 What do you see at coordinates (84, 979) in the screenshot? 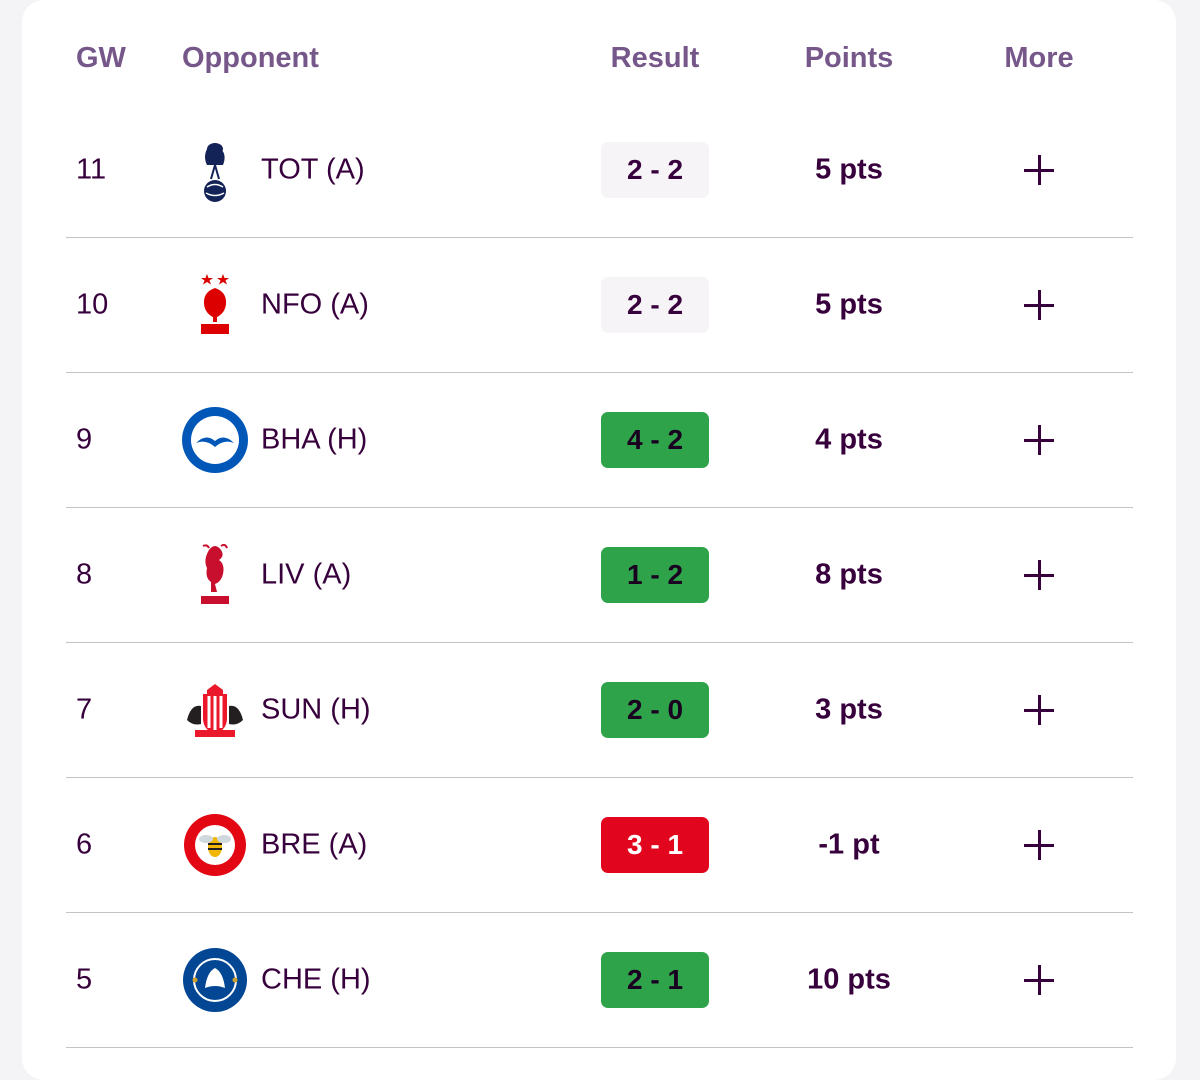
I see `gameweek-number: 5` at bounding box center [84, 979].